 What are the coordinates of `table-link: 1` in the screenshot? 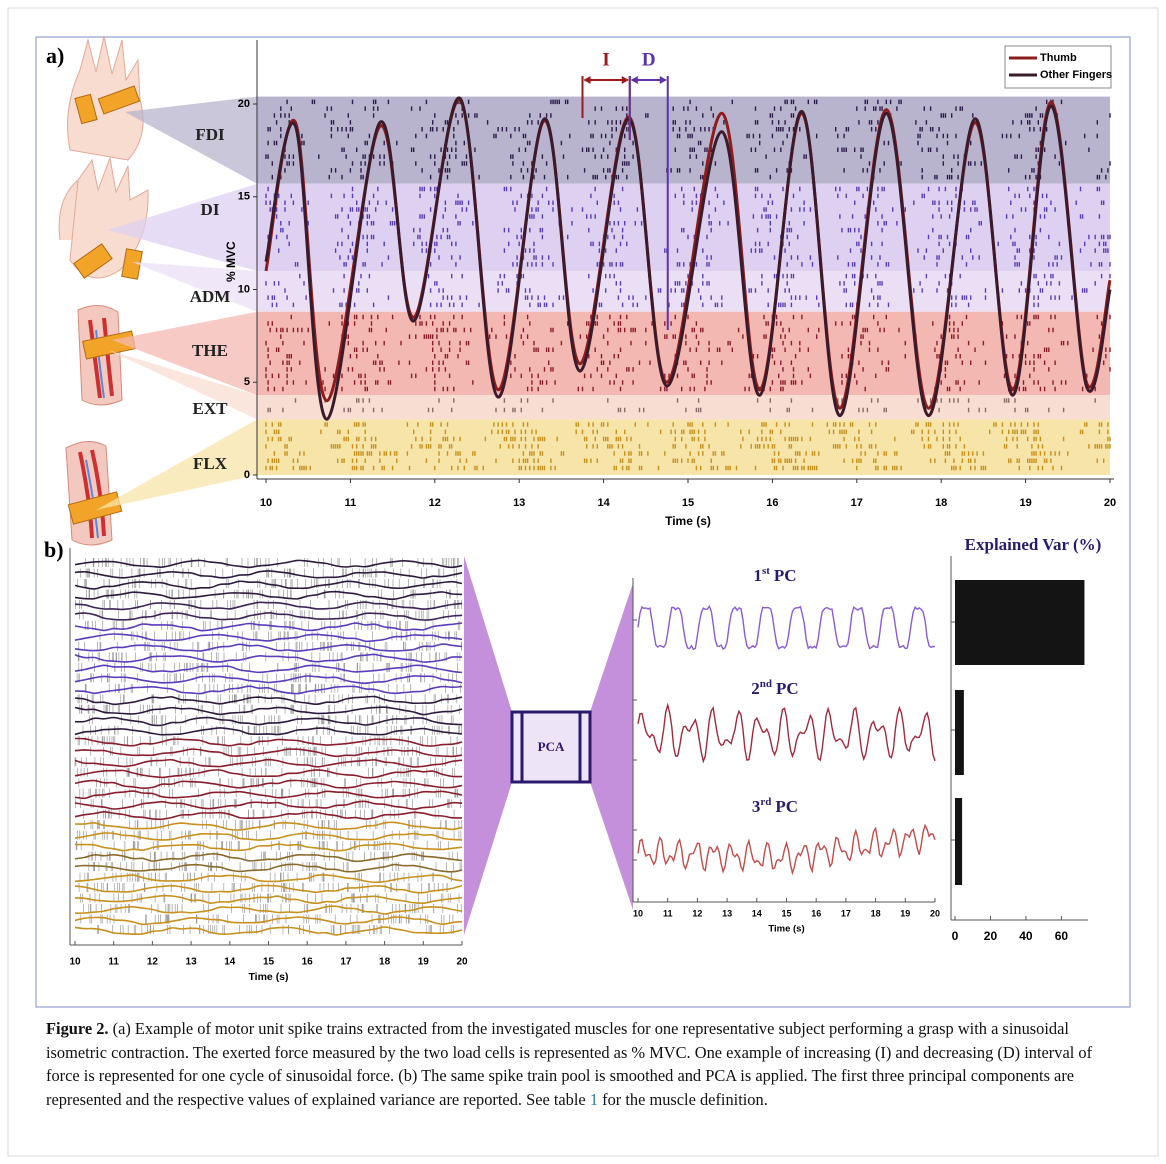 It's located at (594, 1099).